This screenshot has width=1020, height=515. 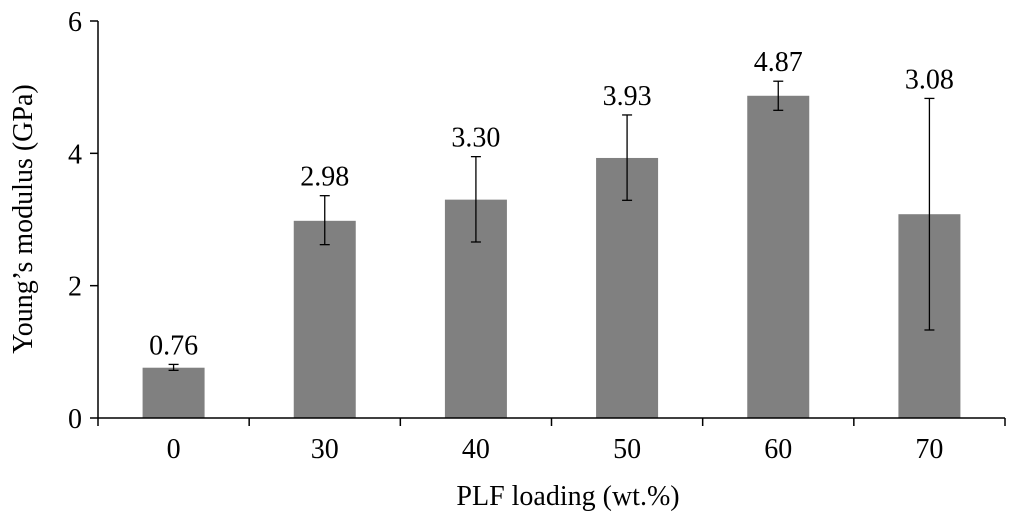 I want to click on y-tick-label: 6, so click(x=75, y=22).